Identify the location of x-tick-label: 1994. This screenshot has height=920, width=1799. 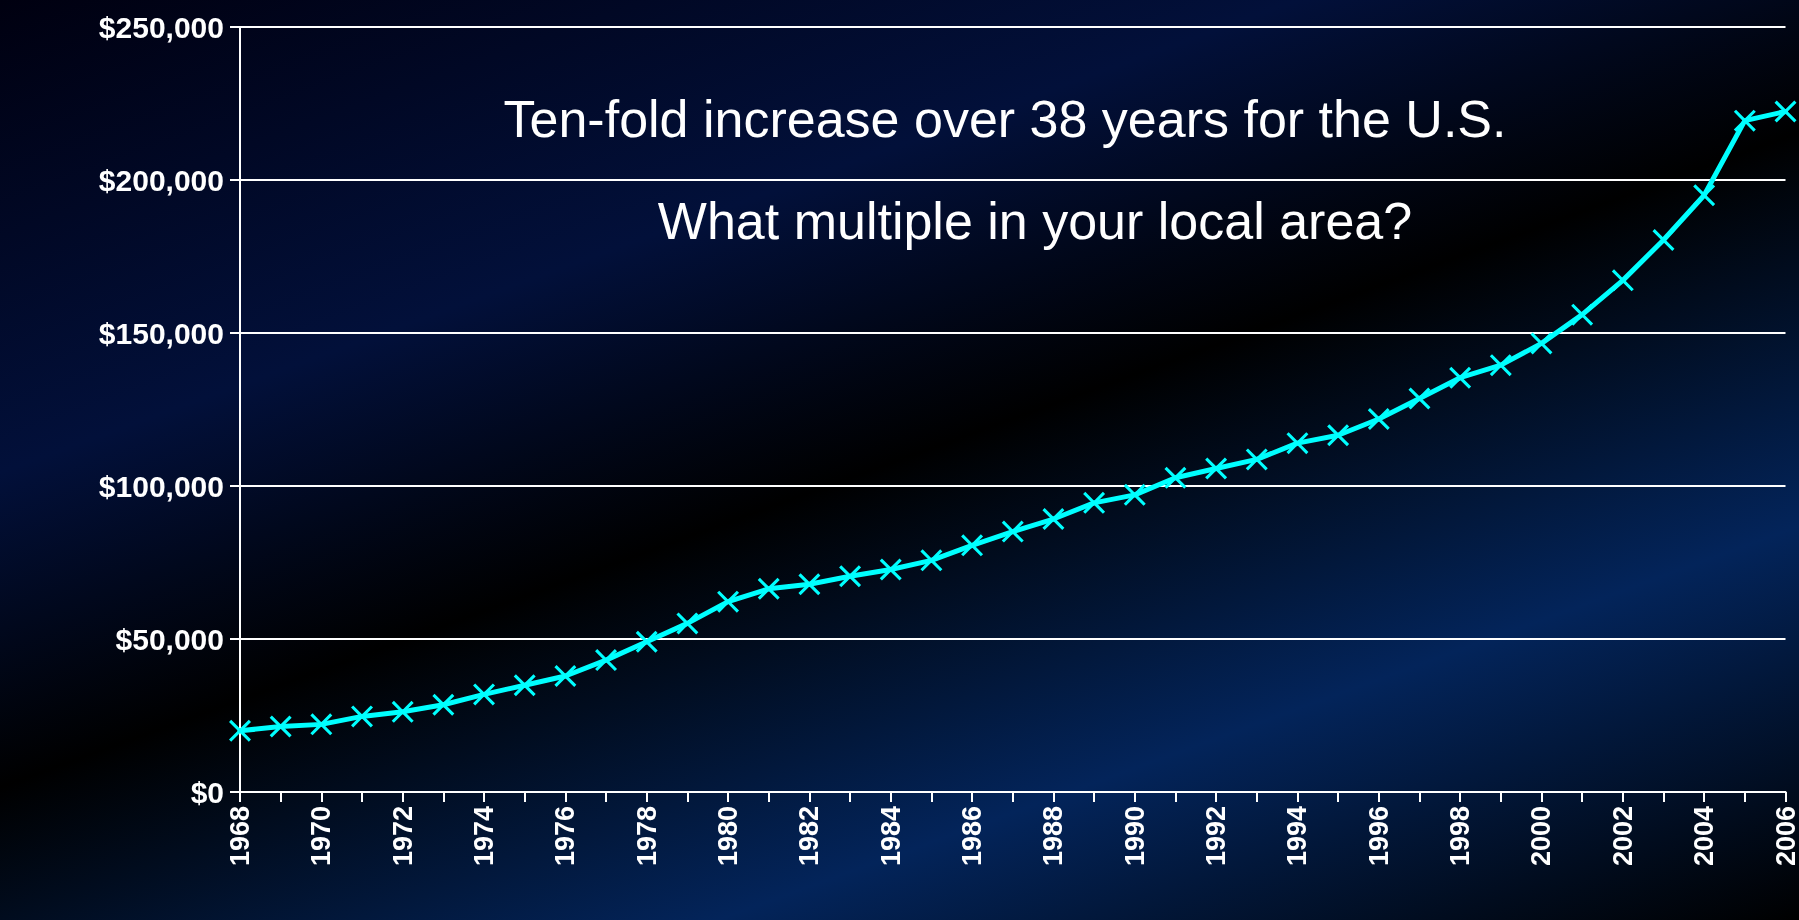
(1297, 836).